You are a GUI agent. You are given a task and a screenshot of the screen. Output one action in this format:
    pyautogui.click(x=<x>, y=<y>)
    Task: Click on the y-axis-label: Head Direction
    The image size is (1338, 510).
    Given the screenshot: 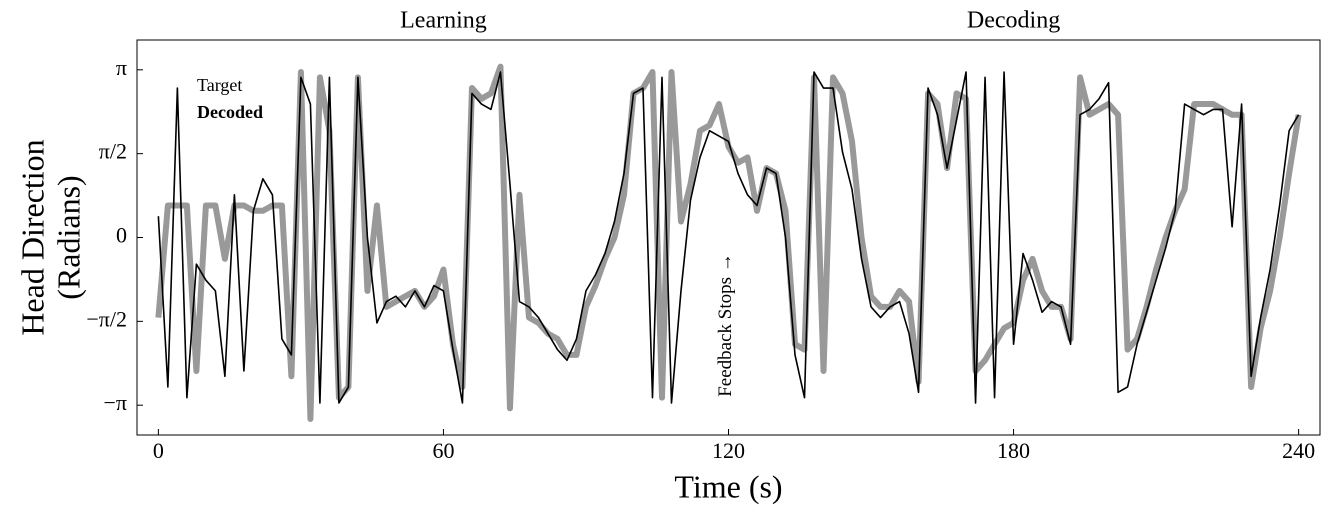 What is the action you would take?
    pyautogui.click(x=32, y=237)
    